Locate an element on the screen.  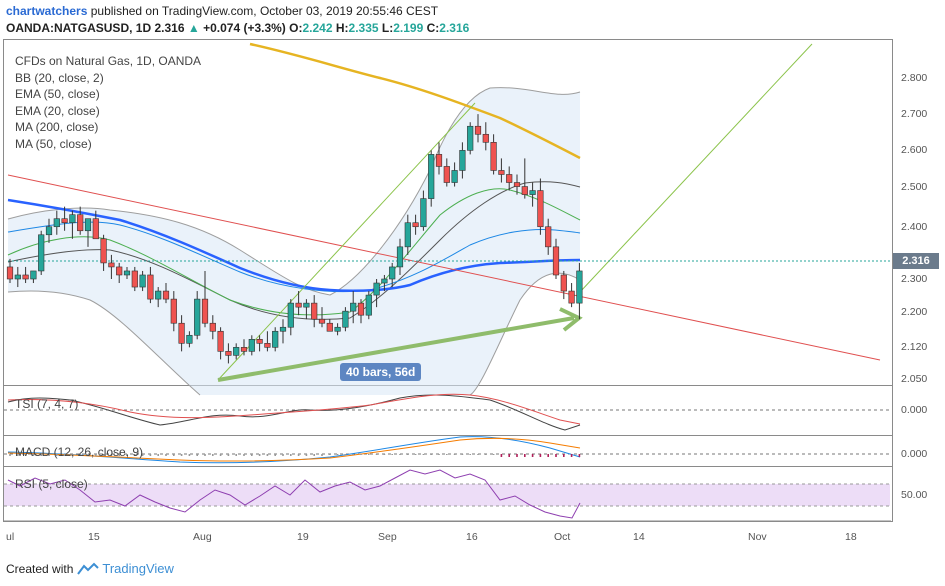
rsi-label: RSI (5, close) is located at coordinates (51, 484).